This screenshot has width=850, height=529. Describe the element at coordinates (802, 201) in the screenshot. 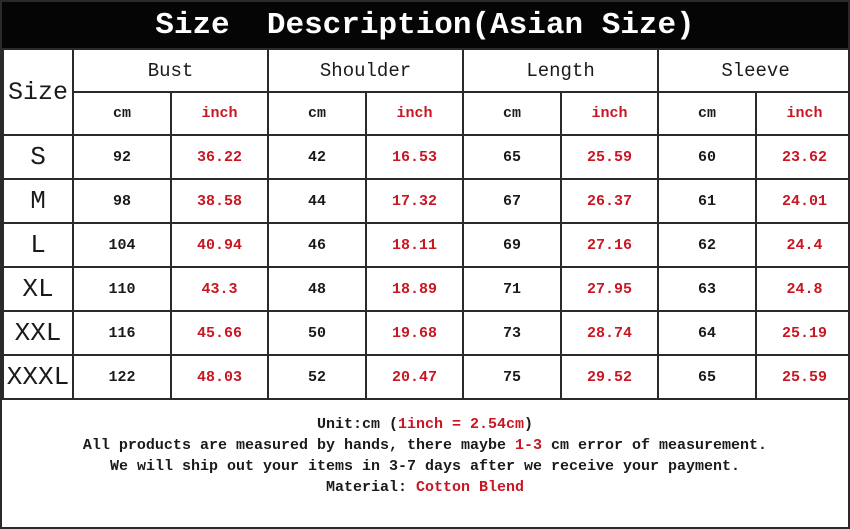

I see `cell-sleeve-inch: 24.01` at that location.